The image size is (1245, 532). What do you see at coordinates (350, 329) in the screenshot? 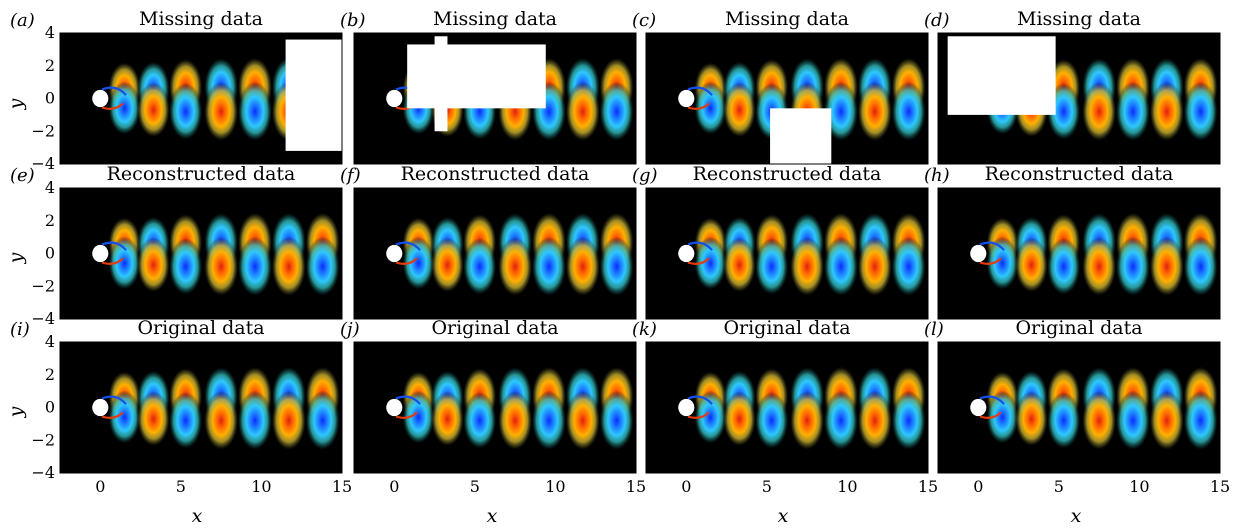
I see `panel-label: (j)` at bounding box center [350, 329].